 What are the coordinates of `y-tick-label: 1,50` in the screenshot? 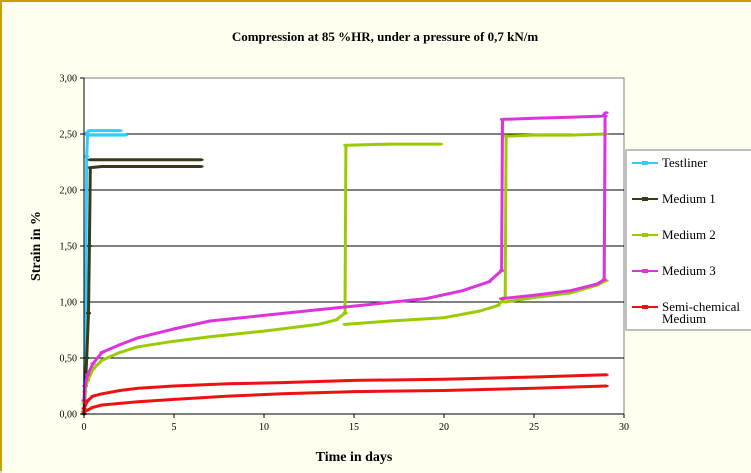 It's located at (69, 247).